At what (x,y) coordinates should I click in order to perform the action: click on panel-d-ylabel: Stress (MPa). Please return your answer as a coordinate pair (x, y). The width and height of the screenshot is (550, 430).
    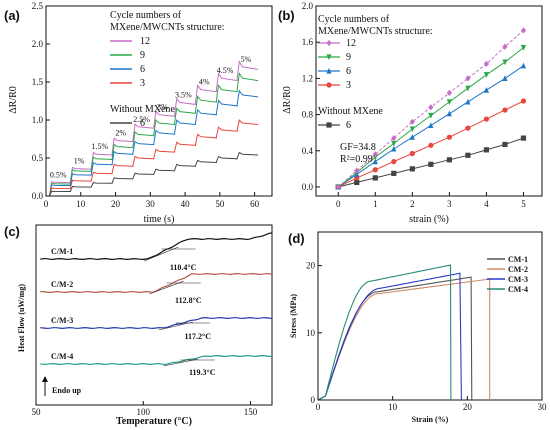
    Looking at the image, I should click on (293, 316).